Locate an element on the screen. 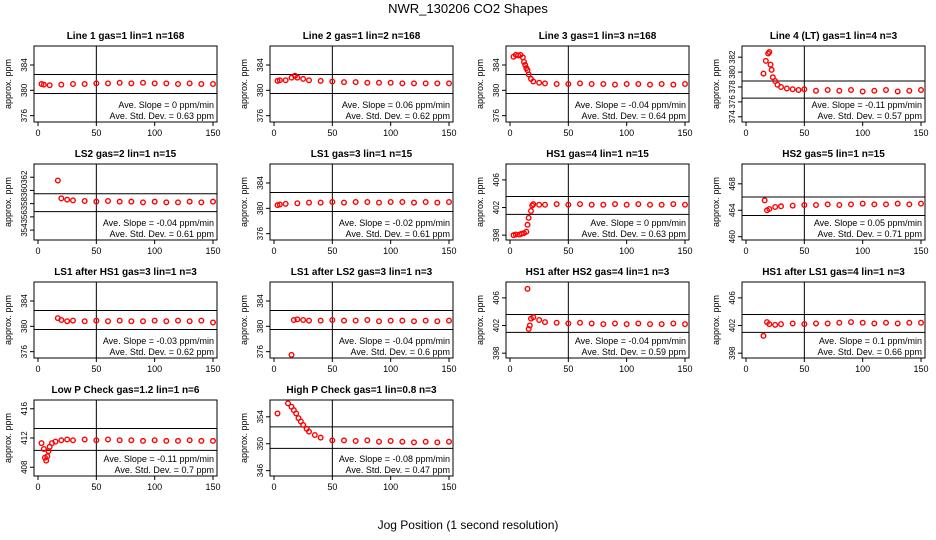 The height and width of the screenshot is (540, 936). slope-annotation: Ave. Slope = 0.1 ppm/min is located at coordinates (870, 341).